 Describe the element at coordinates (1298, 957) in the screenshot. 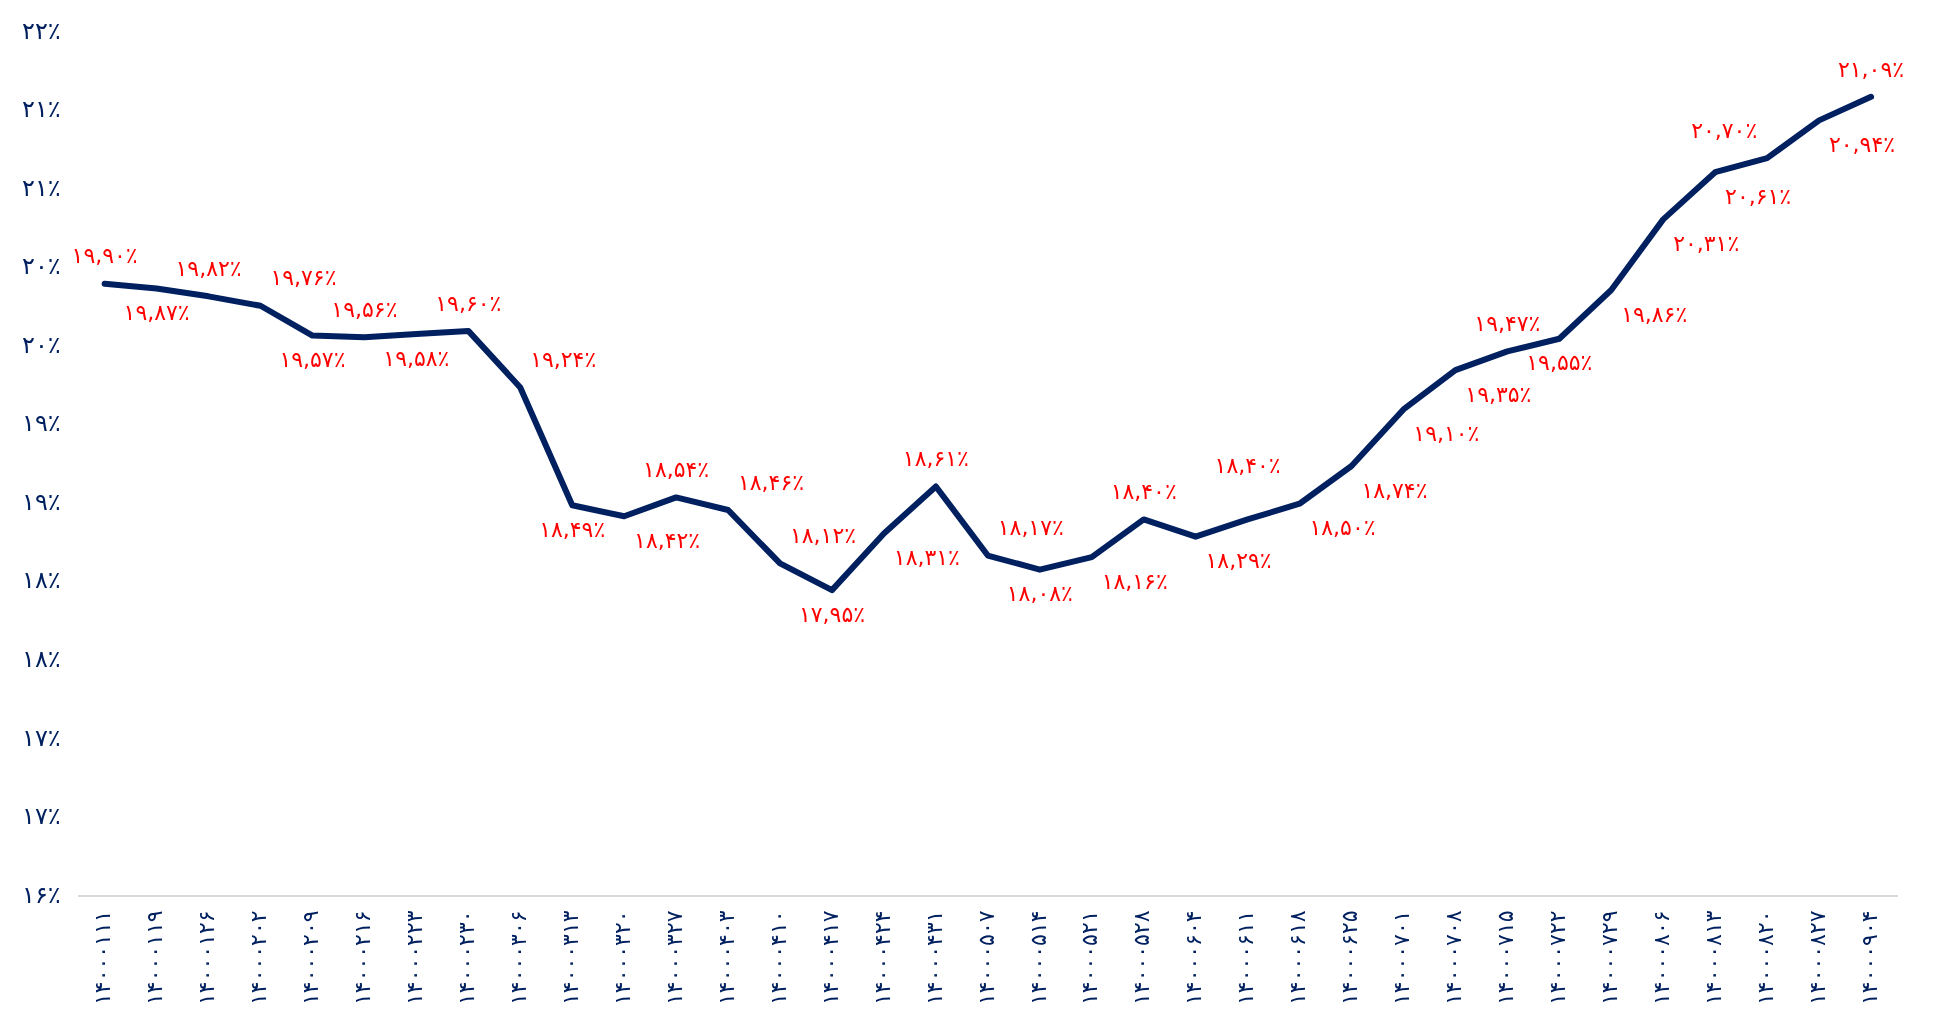

I see `x-tick-label: ۱۴۰۰۰۶۱۸` at that location.